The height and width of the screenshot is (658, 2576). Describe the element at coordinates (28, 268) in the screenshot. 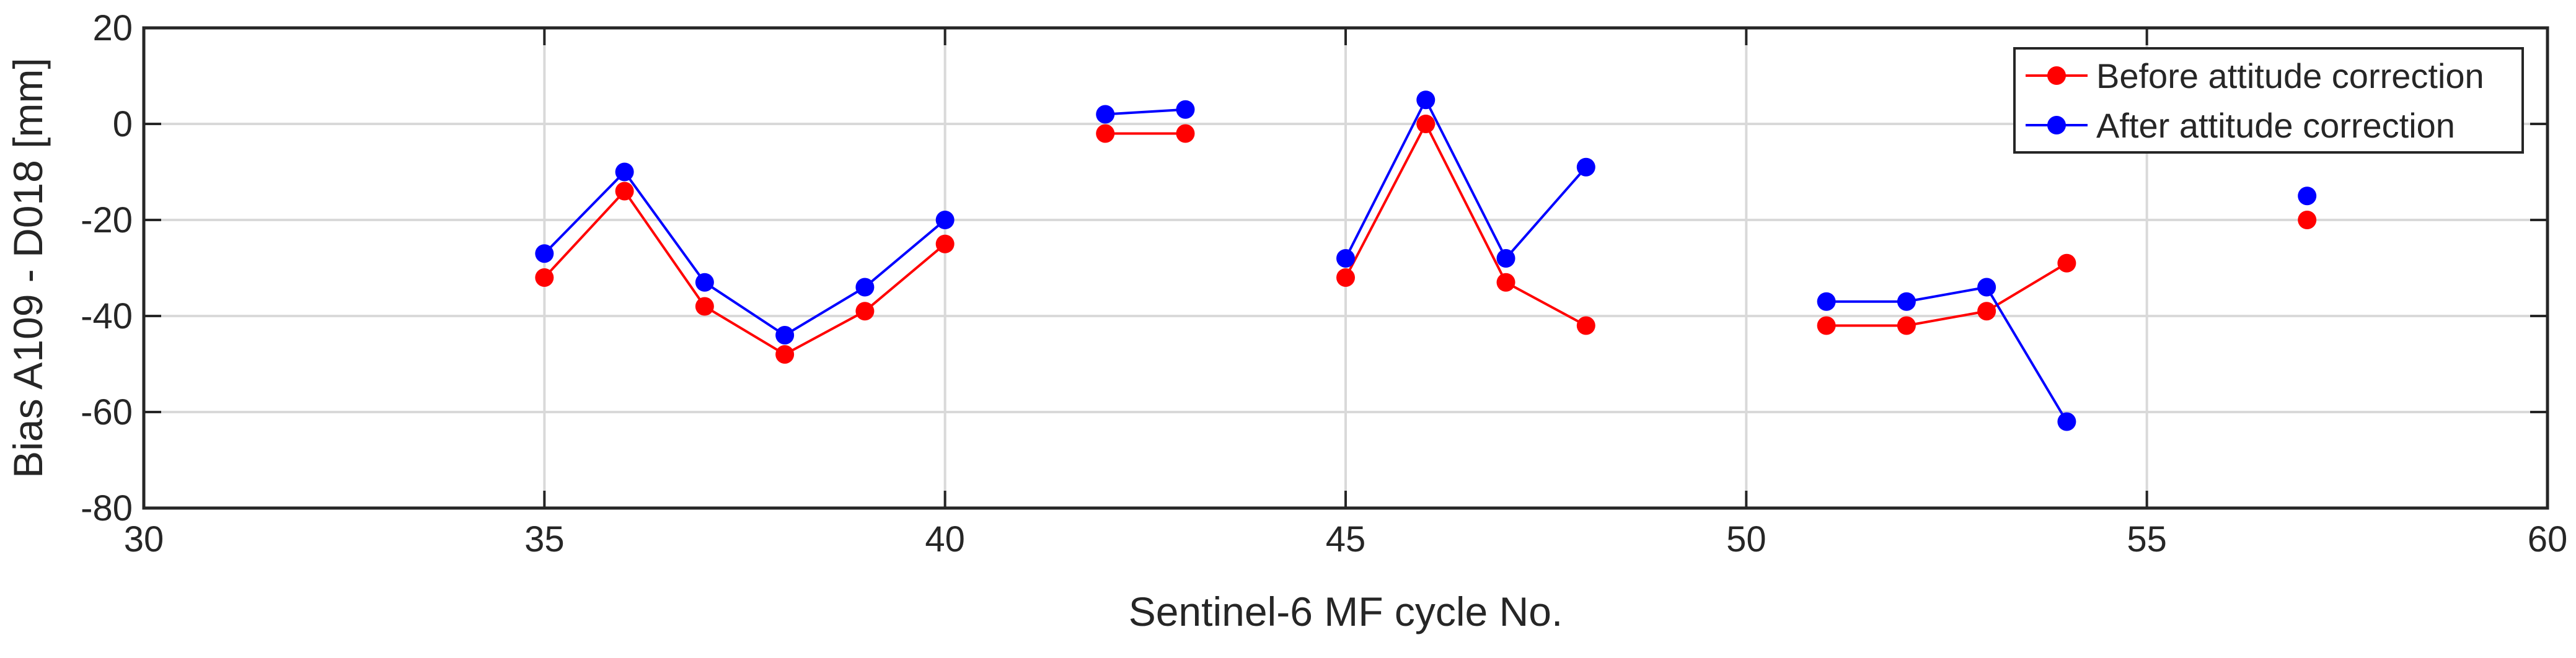

I see `y-axis-label: Bias A109 - D018 [mm]` at that location.